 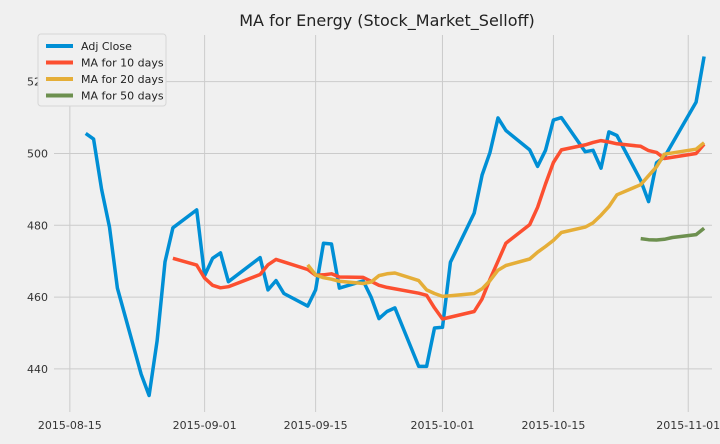 I want to click on y-tick-label: 480, so click(x=37, y=225).